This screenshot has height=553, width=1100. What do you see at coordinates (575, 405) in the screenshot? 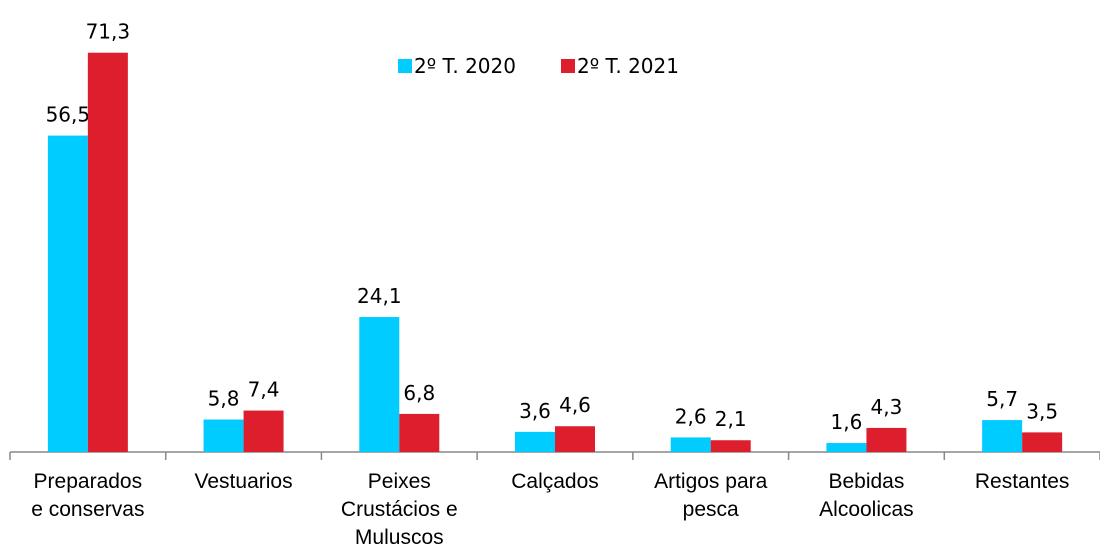
I see `value-label: 4,6` at bounding box center [575, 405].